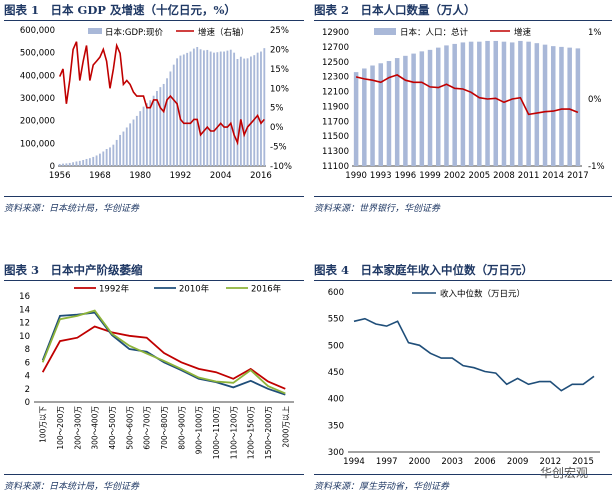  What do you see at coordinates (181, 428) in the screenshot?
I see `x-tick-label: 800～900万` at bounding box center [181, 428].